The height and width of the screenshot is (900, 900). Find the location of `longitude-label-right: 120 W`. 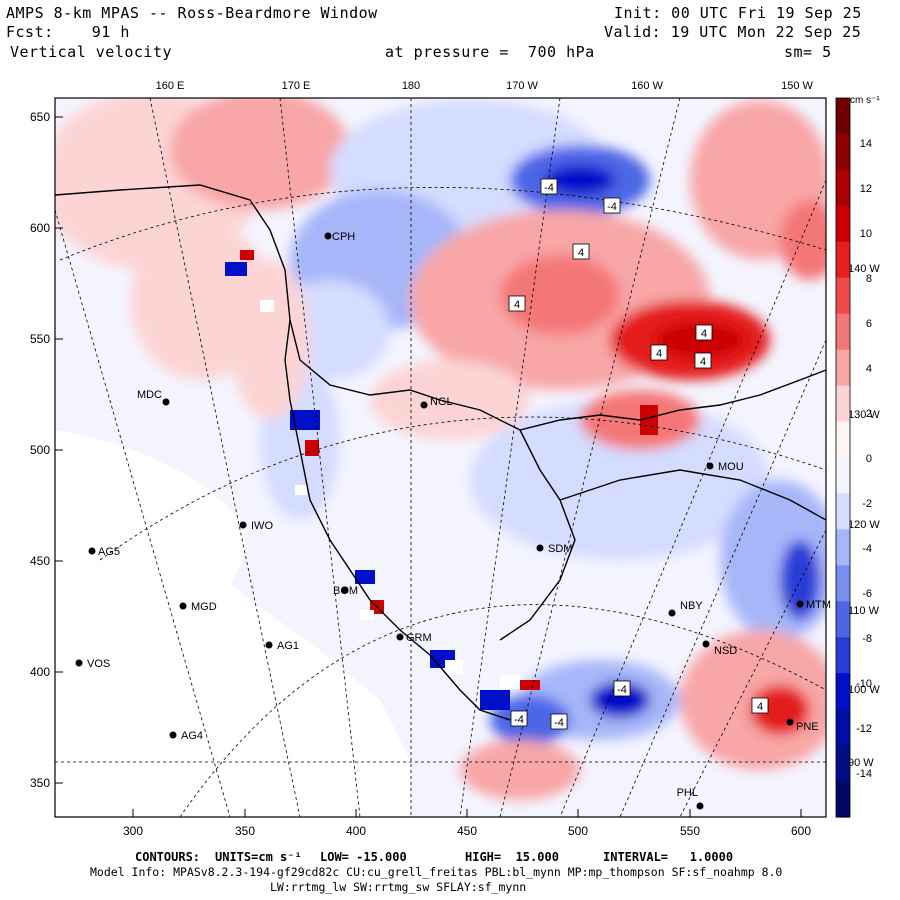

longitude-label-right: 120 W is located at coordinates (864, 525).